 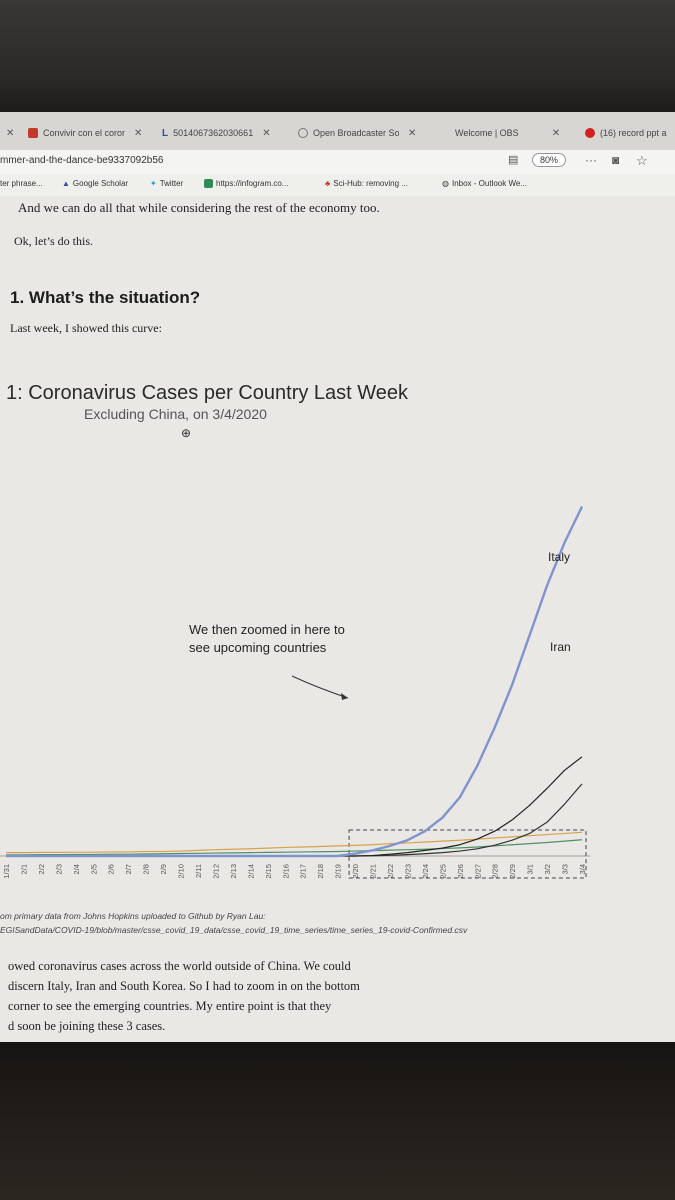 I want to click on x-tick-label: 2/3, so click(x=58, y=869).